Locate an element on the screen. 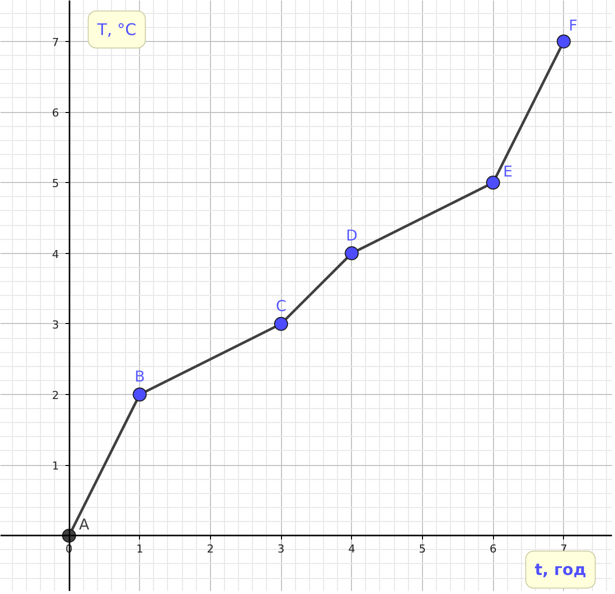  y-tick-label: 5 is located at coordinates (56, 183).